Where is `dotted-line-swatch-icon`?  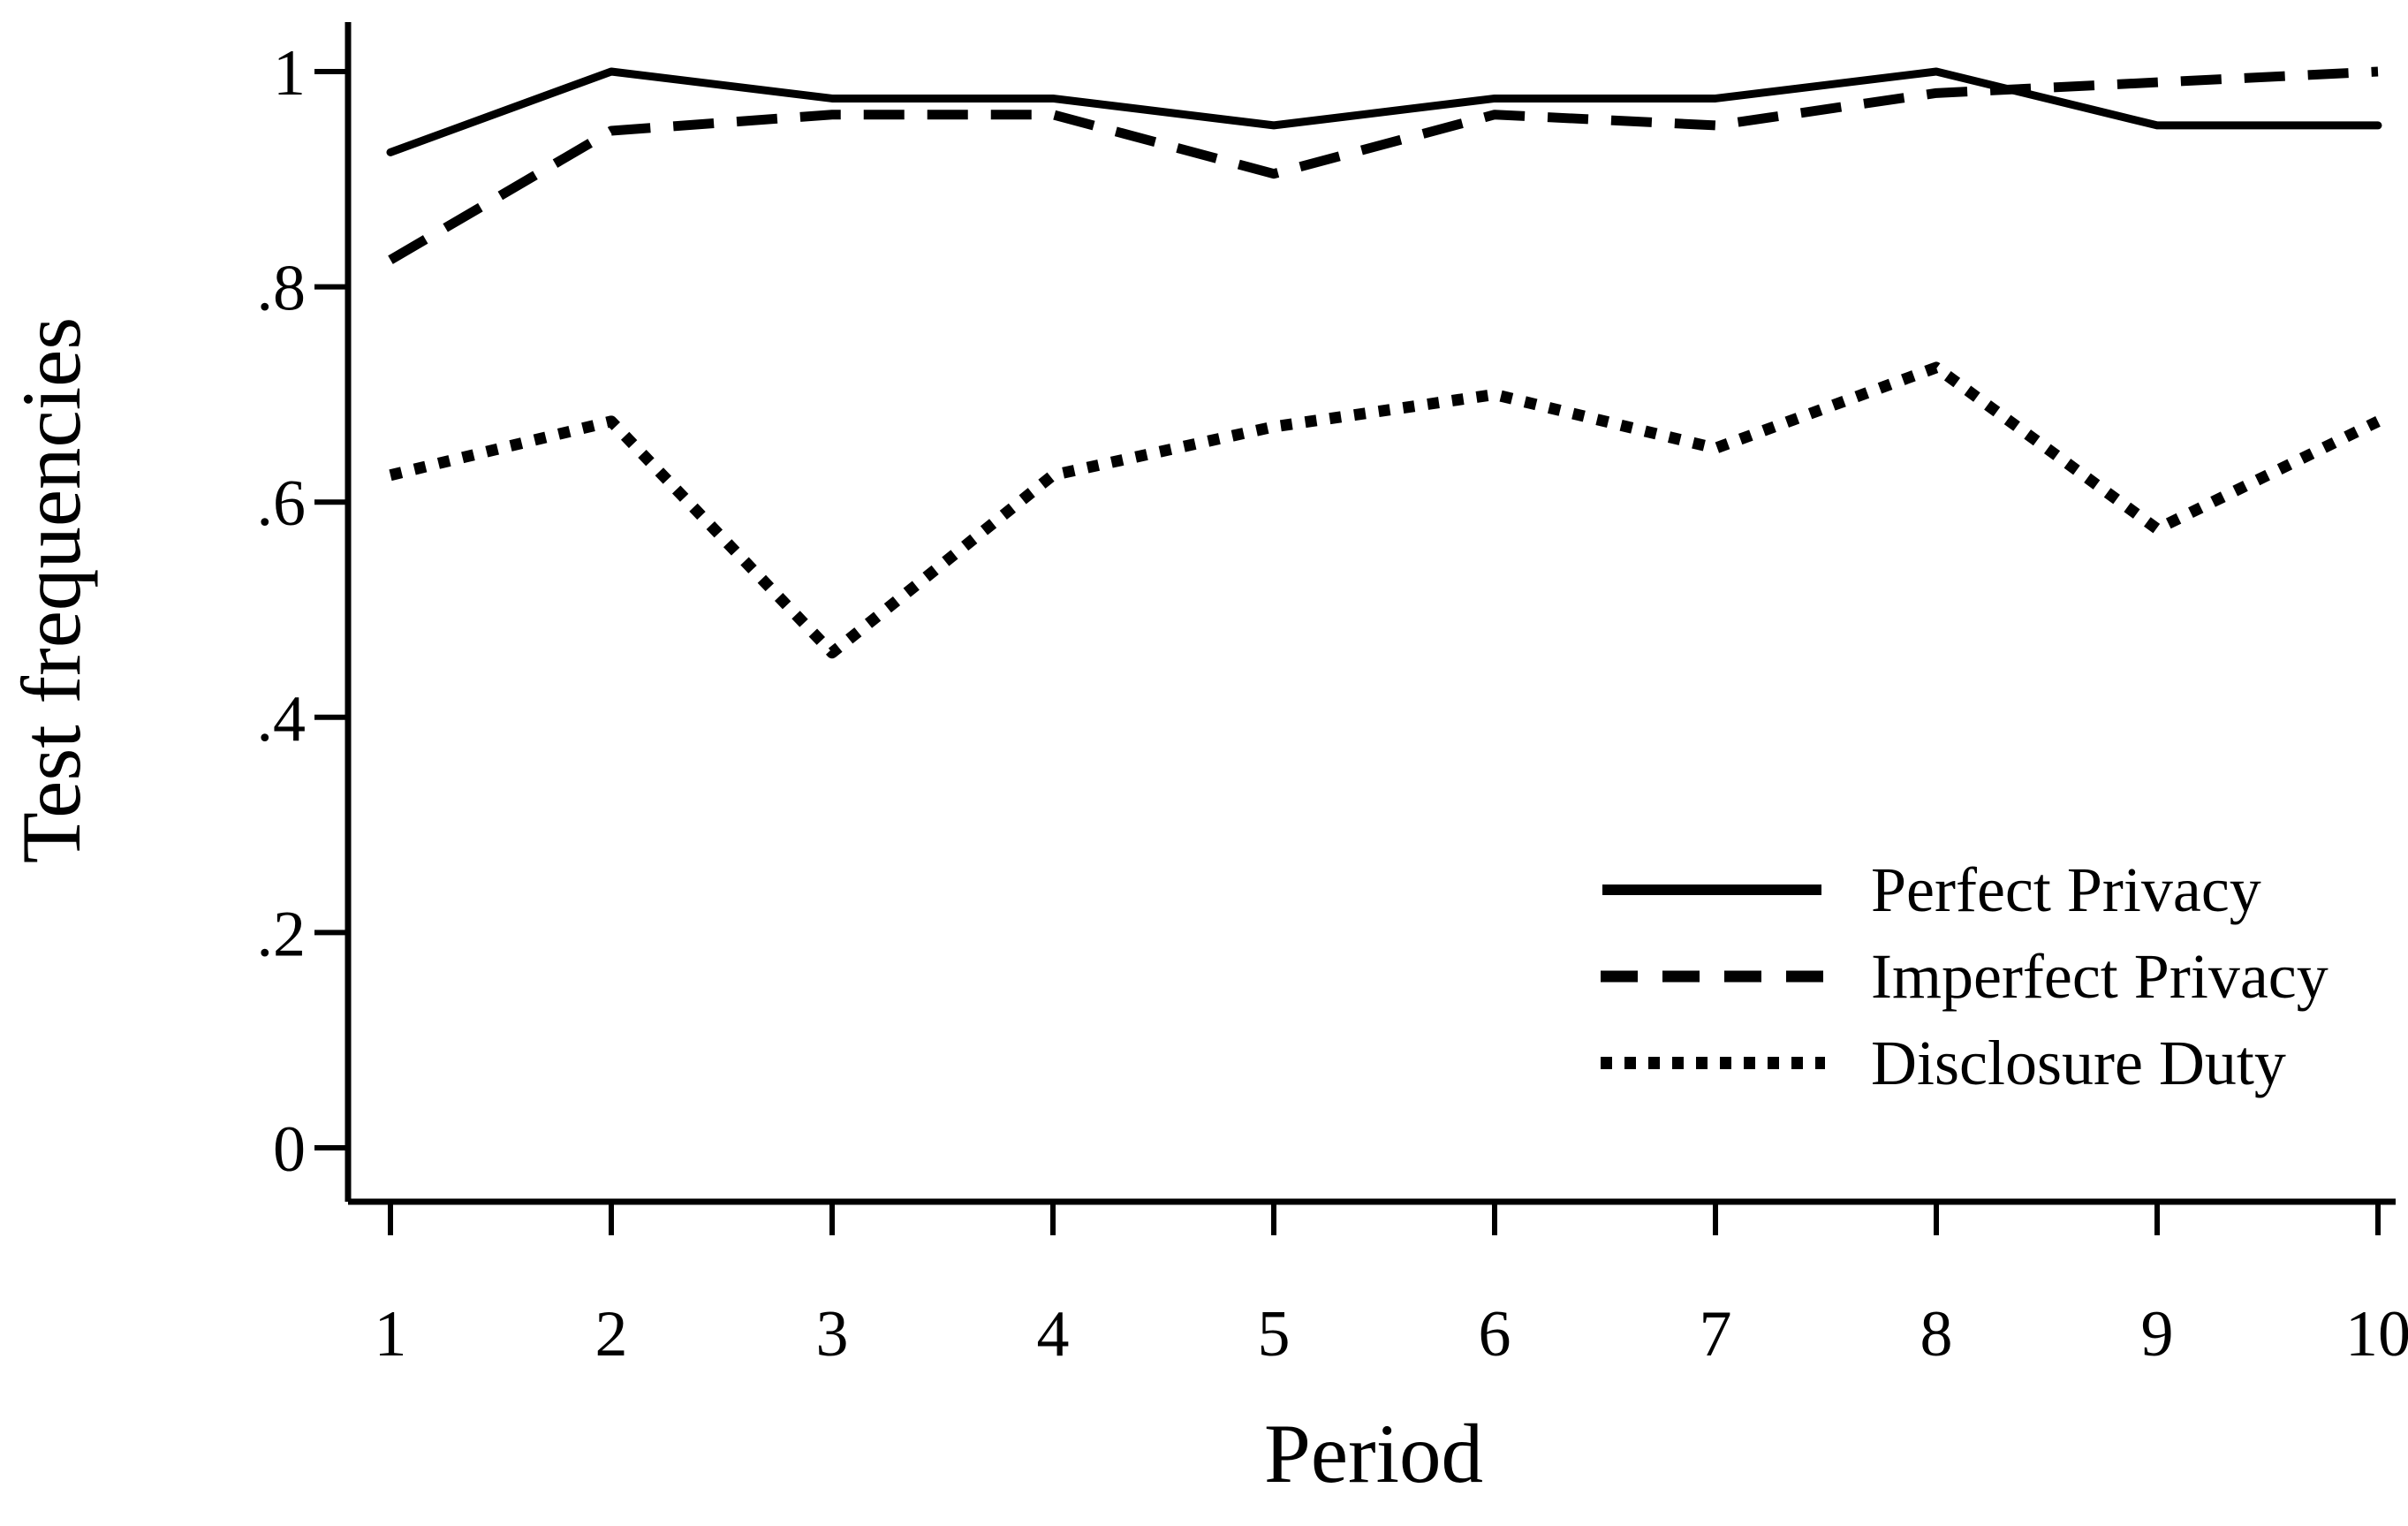
dotted-line-swatch-icon is located at coordinates (1713, 1063).